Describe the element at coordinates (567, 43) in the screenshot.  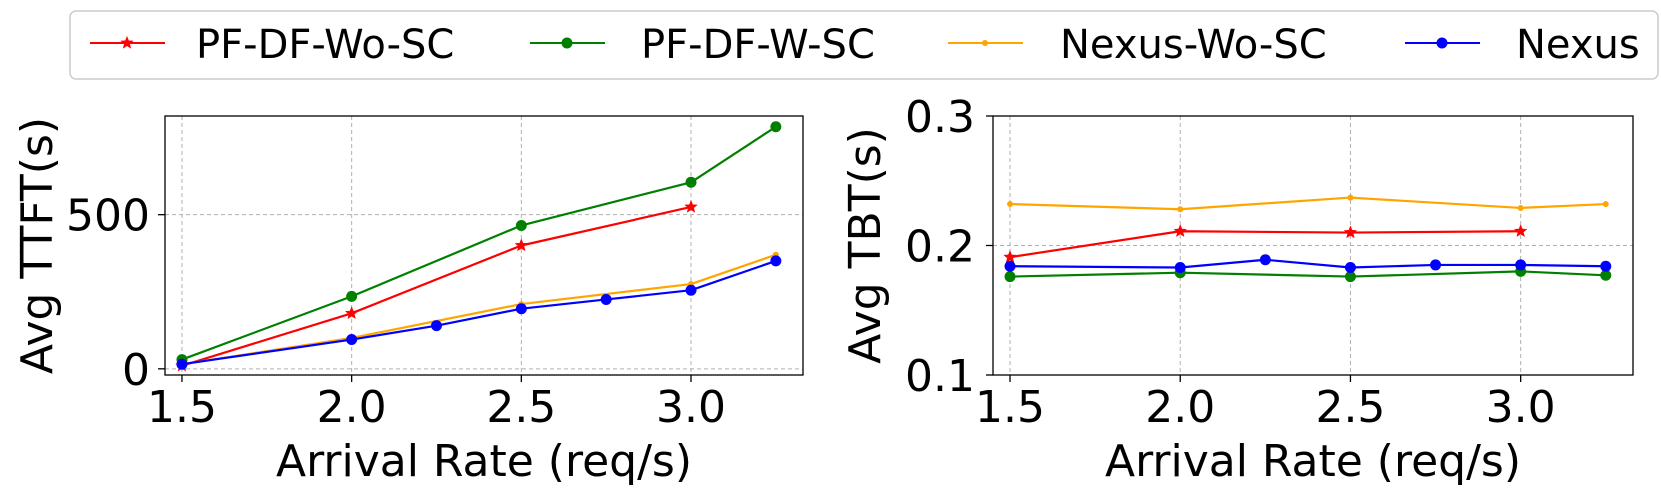
I see `legend-marker-pf-df-w-sc` at that location.